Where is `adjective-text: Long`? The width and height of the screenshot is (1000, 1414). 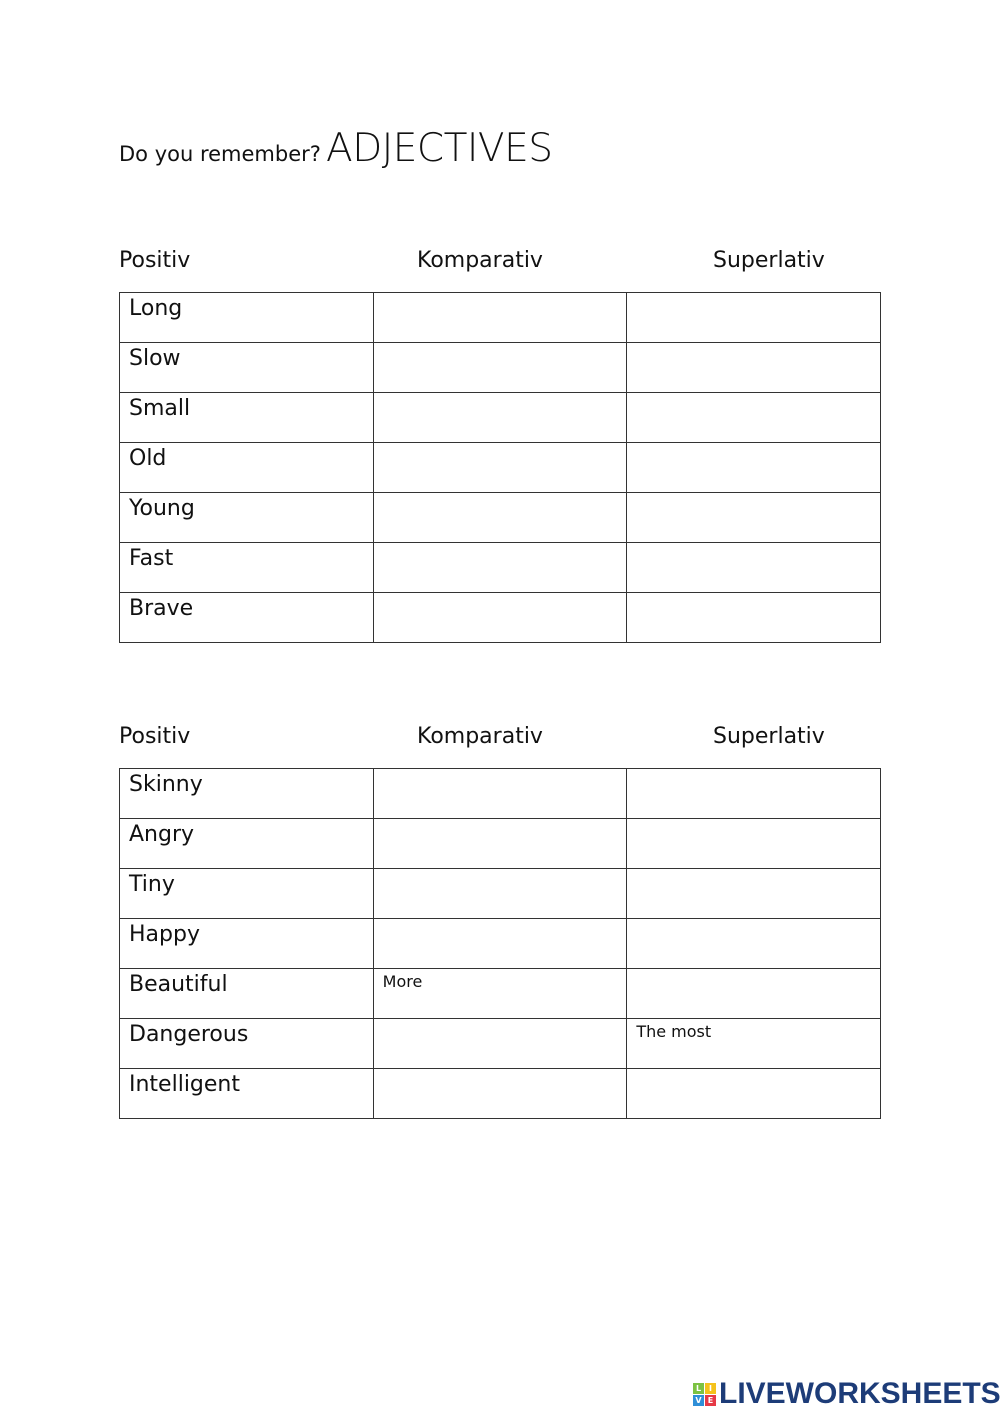
adjective-text: Long is located at coordinates (156, 308).